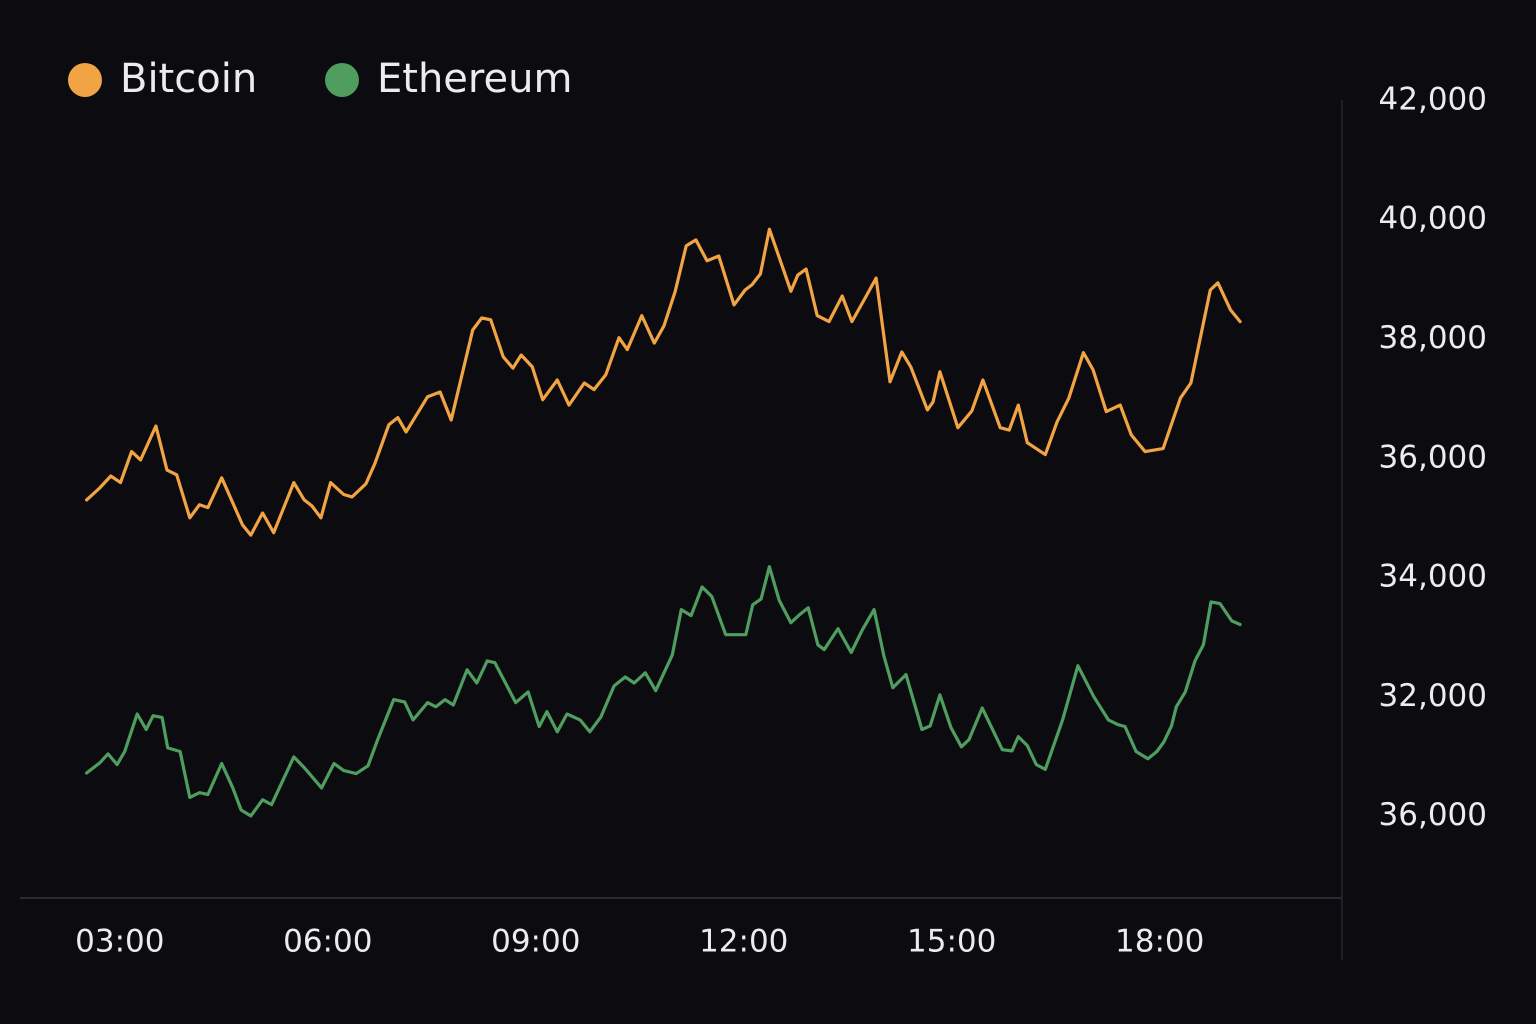 This screenshot has height=1024, width=1536. Describe the element at coordinates (1433, 696) in the screenshot. I see `y-tick-label: 32,000` at that location.